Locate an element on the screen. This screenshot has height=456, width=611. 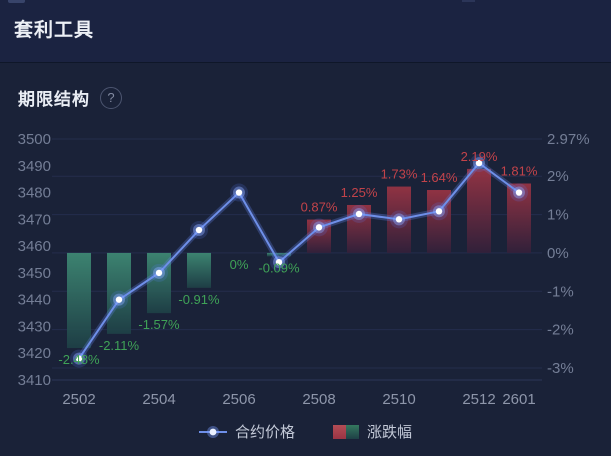
bar-icon-red-half is located at coordinates (339, 431).